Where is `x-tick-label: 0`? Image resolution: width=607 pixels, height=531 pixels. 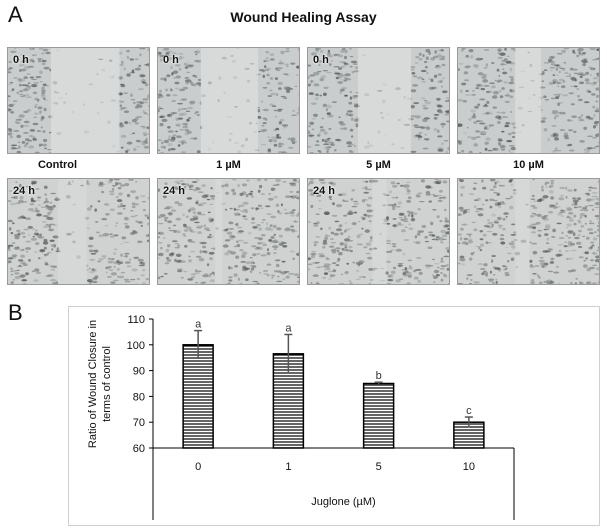 x-tick-label: 0 is located at coordinates (198, 467).